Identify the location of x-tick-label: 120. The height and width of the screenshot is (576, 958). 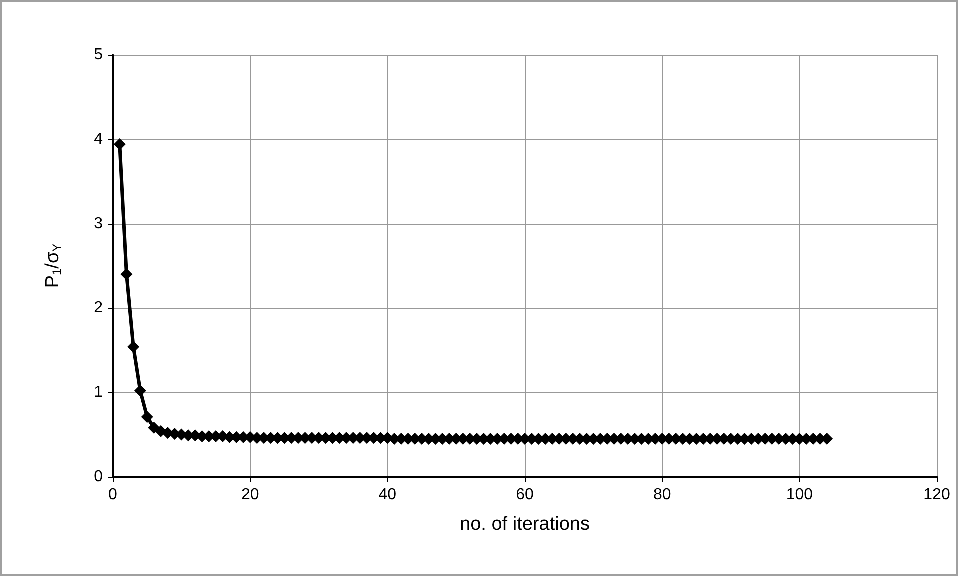
(937, 495).